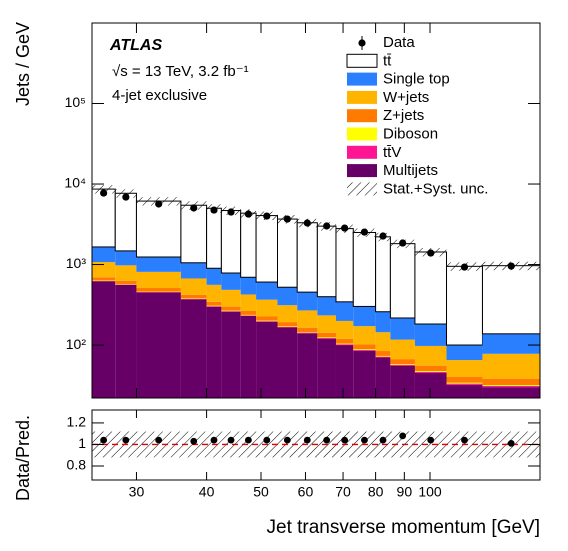 The height and width of the screenshot is (551, 568). What do you see at coordinates (343, 492) in the screenshot?
I see `x-tick-label: 70` at bounding box center [343, 492].